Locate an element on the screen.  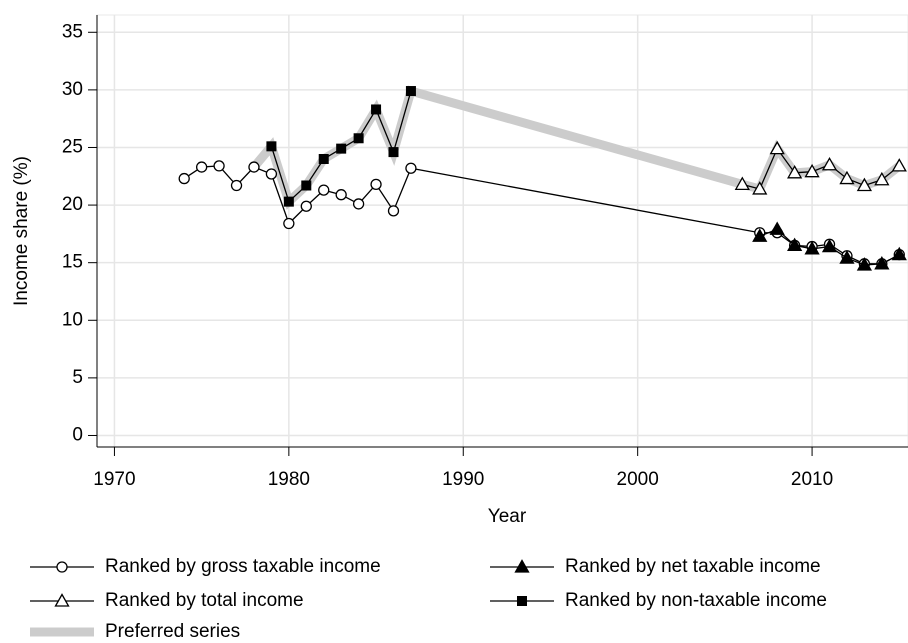
legend-label: Ranked by total income is located at coordinates (204, 600).